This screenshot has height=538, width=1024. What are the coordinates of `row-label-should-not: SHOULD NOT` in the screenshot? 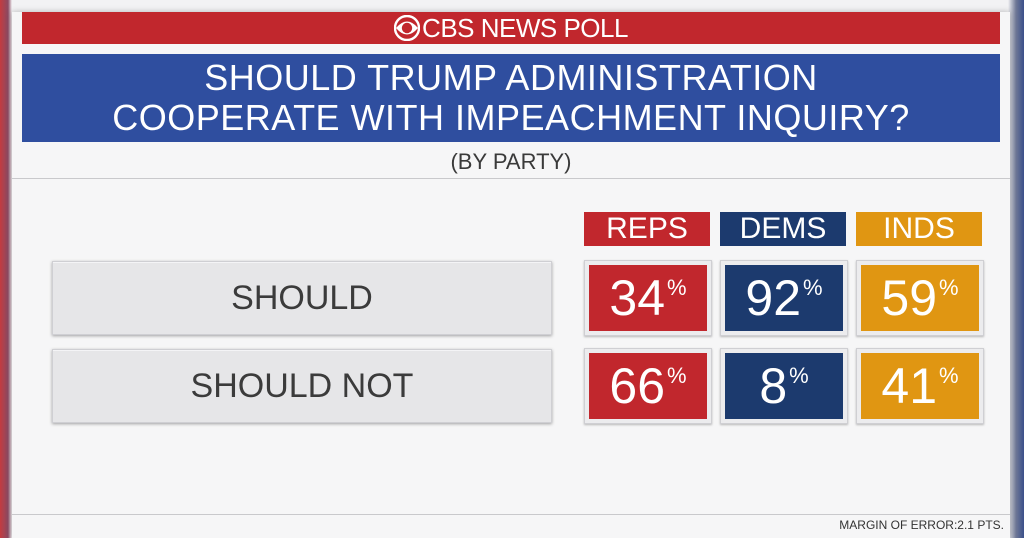 It's located at (302, 386).